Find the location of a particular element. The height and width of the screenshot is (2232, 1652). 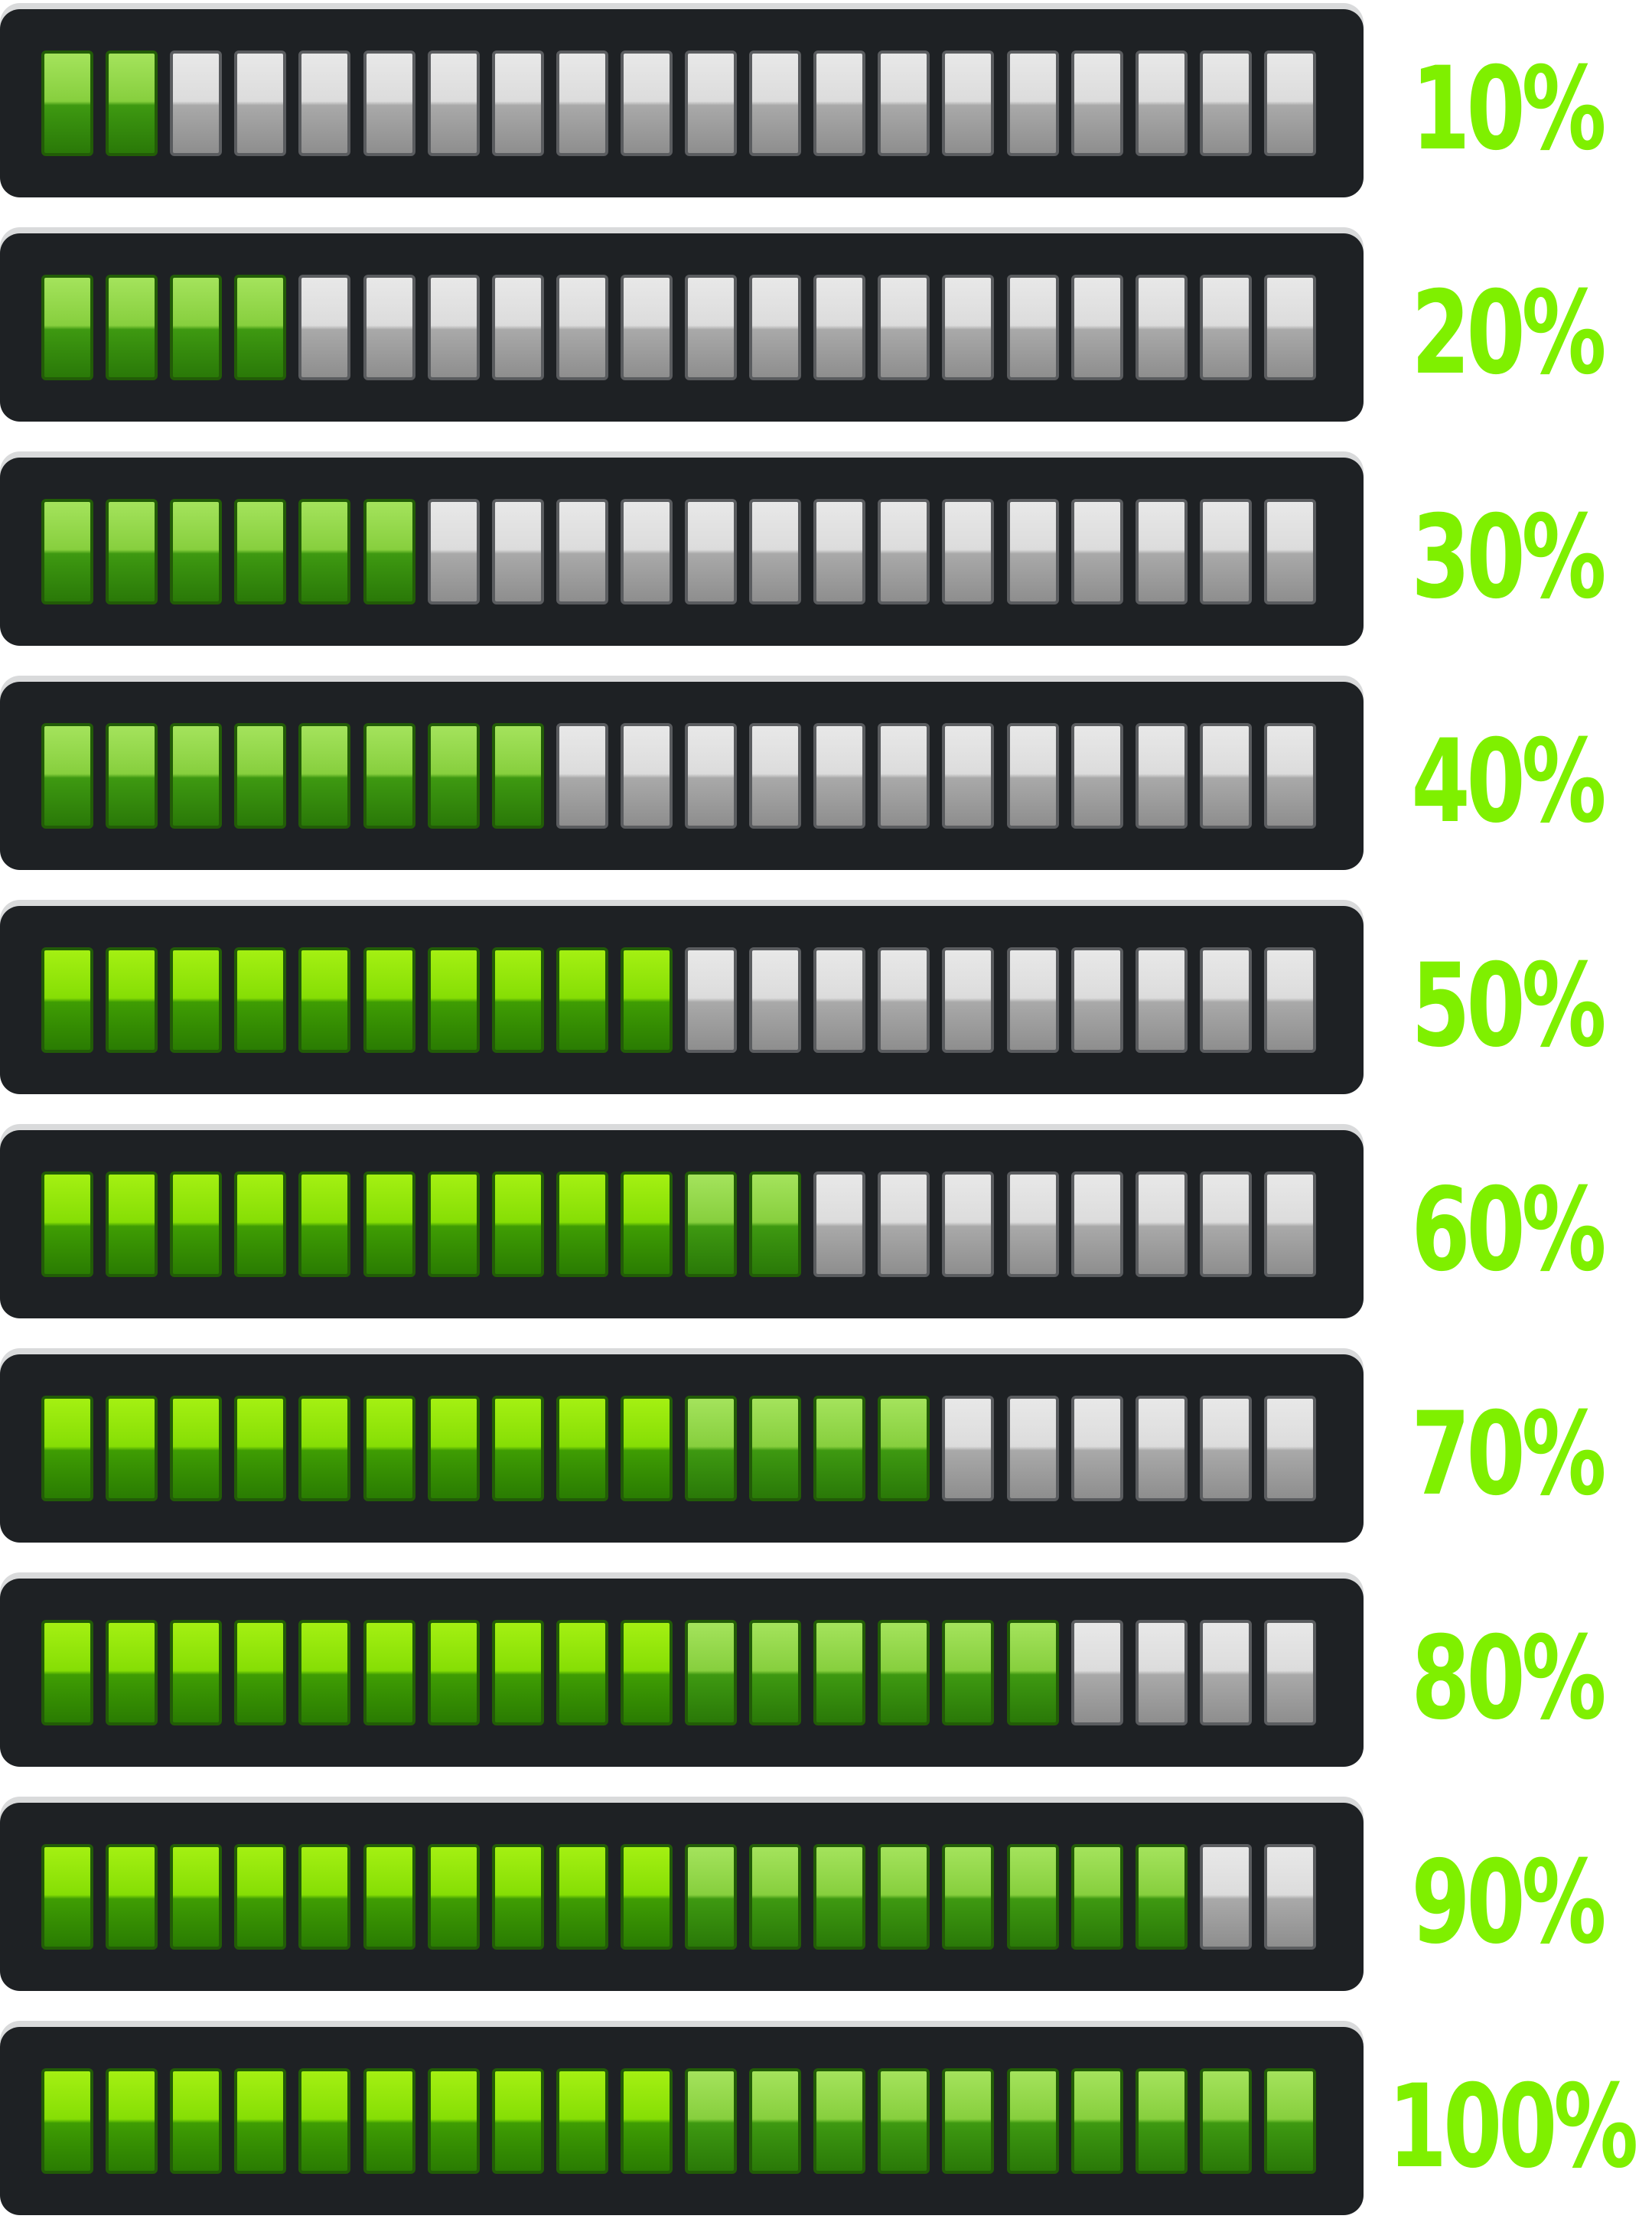

progress-percent-label: 70% is located at coordinates (1509, 1454).